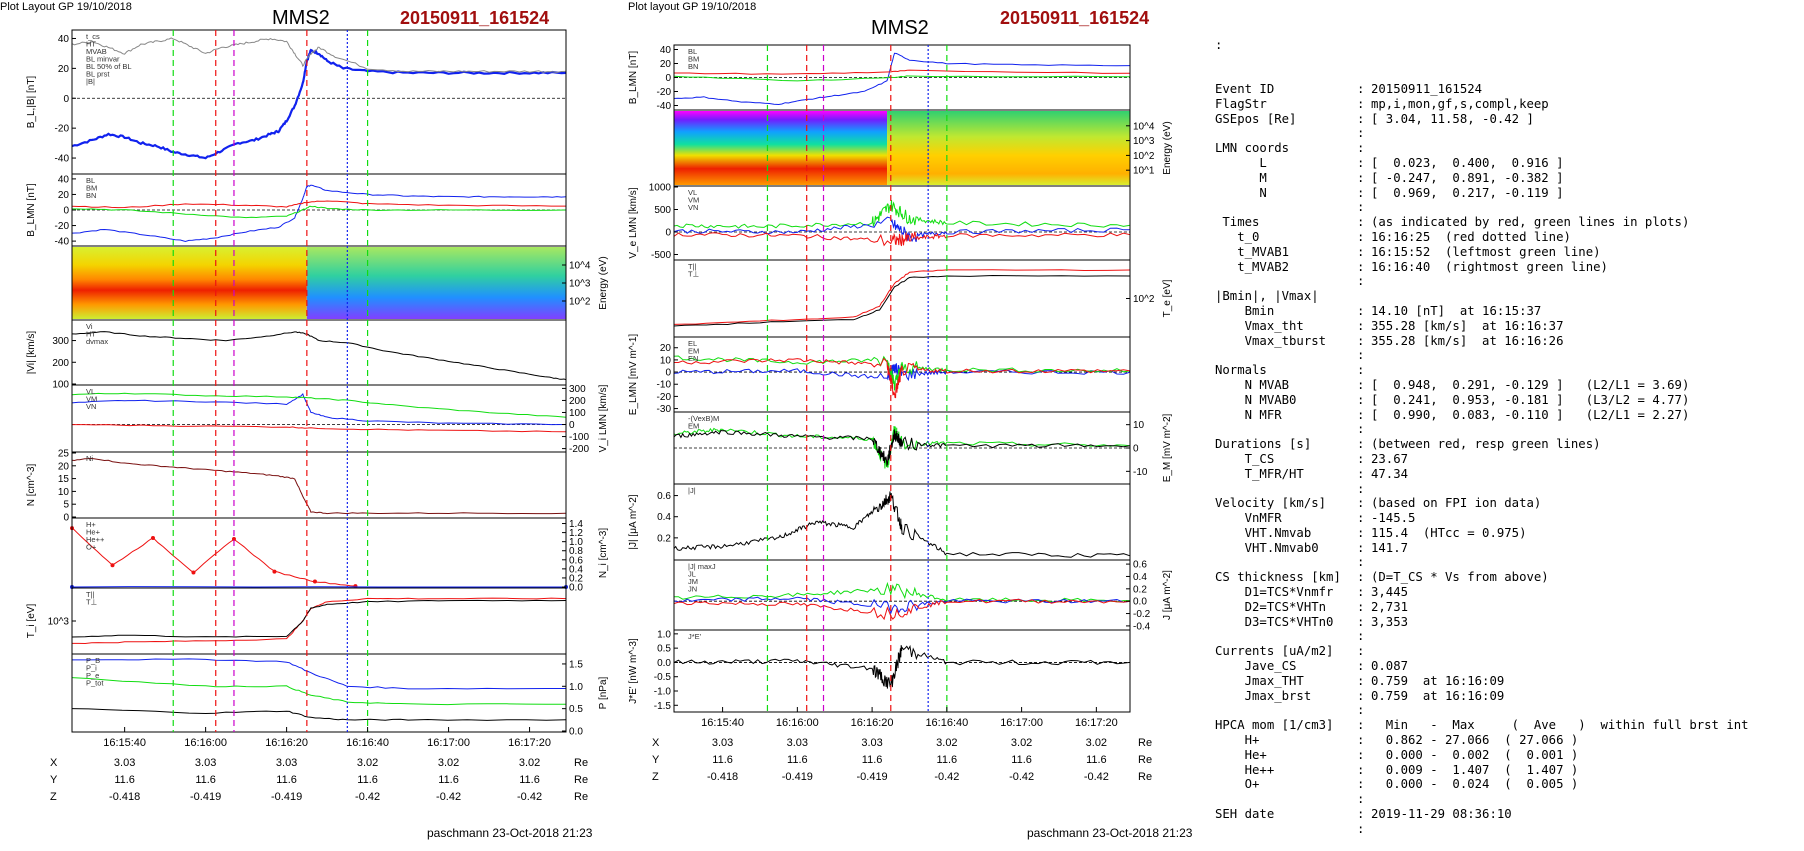 This screenshot has width=1804, height=851. Describe the element at coordinates (1286, 533) in the screenshot. I see `info-row-label: VHT.Nmvab` at that location.